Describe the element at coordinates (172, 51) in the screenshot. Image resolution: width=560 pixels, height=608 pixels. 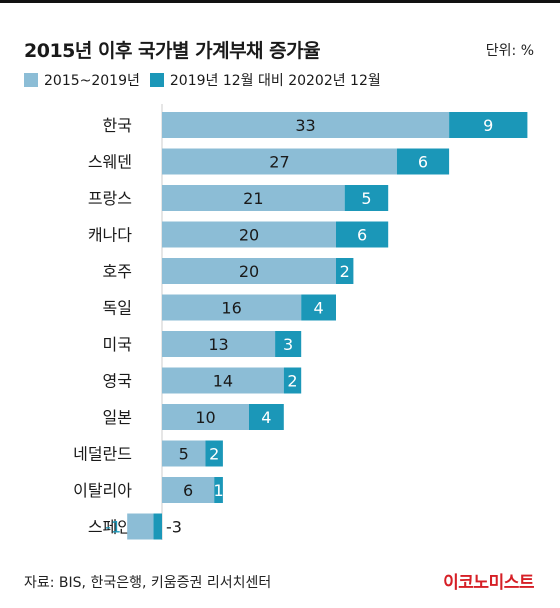
I see `chart-title: 2015년 이후 국가별 가계부채 증가율` at that location.